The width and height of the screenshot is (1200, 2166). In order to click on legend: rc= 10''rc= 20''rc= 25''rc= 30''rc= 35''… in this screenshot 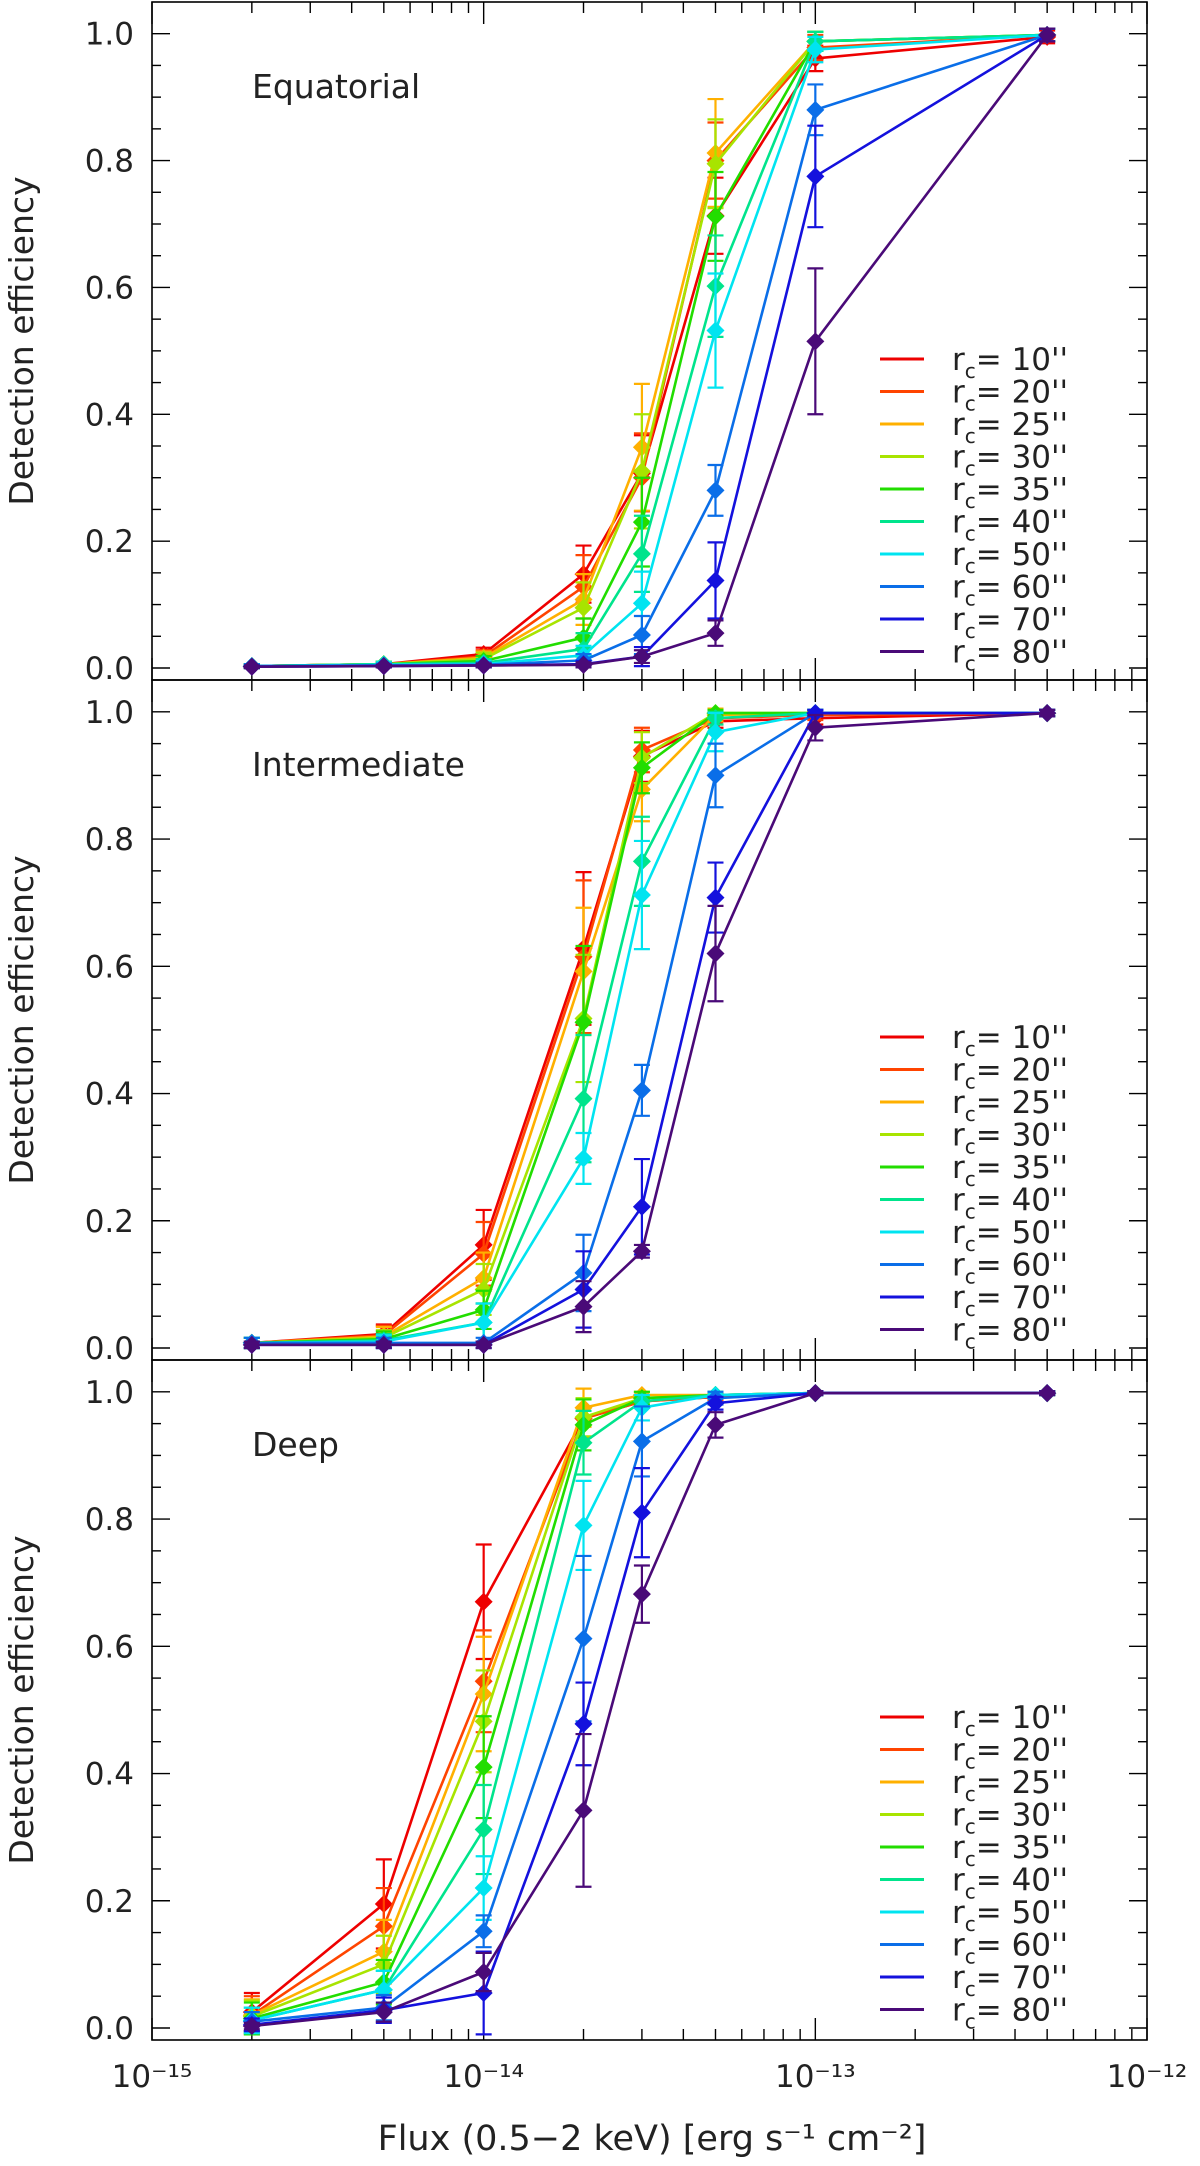, I will do `click(974, 509)`.